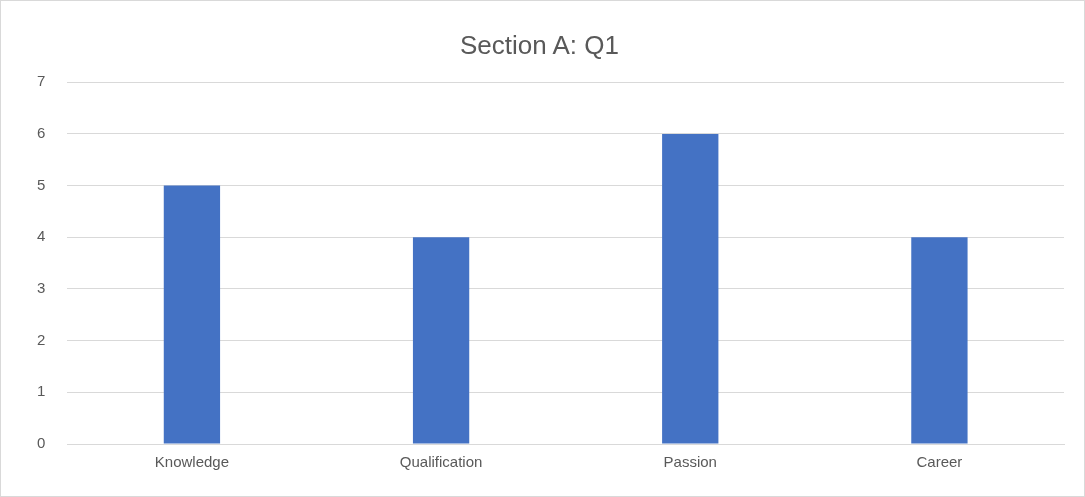  Describe the element at coordinates (41, 236) in the screenshot. I see `y-tick-label: 4` at that location.